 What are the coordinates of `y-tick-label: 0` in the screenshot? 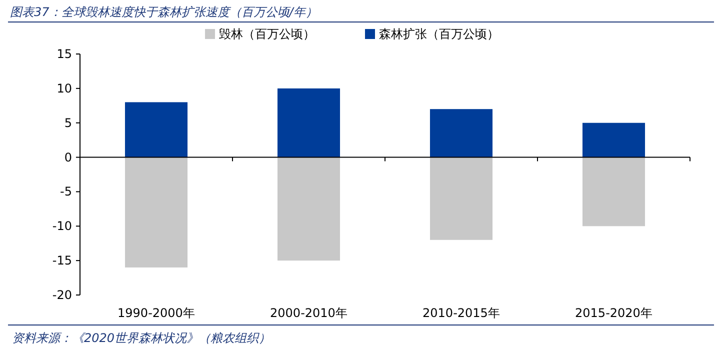 It's located at (68, 157).